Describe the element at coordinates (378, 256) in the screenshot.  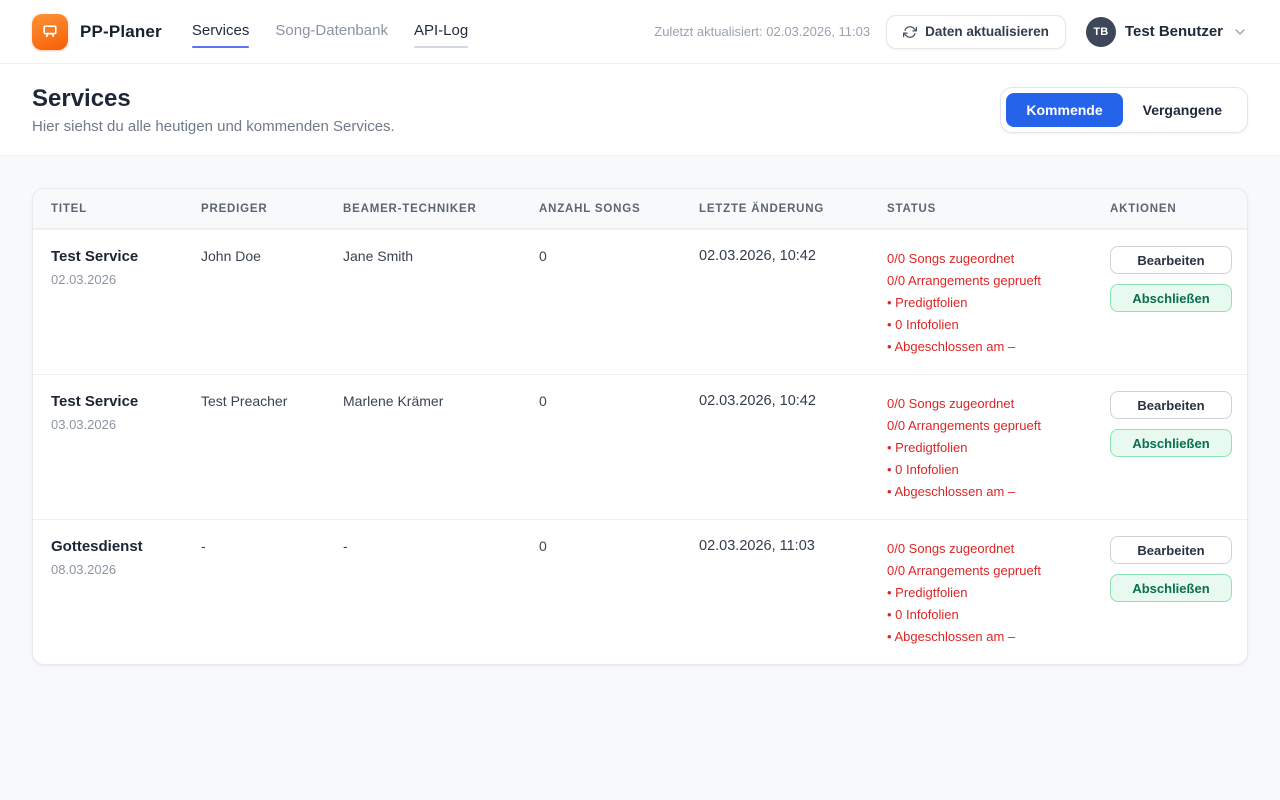
I see `cell-beamer-technician: Jane Smith` at that location.